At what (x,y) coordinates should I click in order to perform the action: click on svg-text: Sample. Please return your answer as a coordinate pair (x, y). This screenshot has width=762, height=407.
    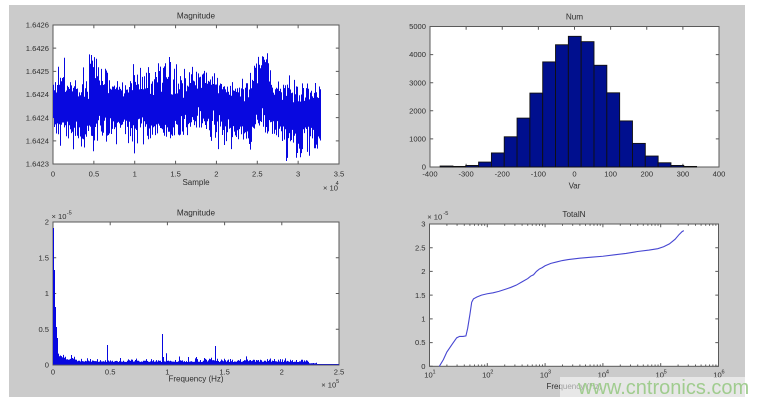
    Looking at the image, I should click on (196, 182).